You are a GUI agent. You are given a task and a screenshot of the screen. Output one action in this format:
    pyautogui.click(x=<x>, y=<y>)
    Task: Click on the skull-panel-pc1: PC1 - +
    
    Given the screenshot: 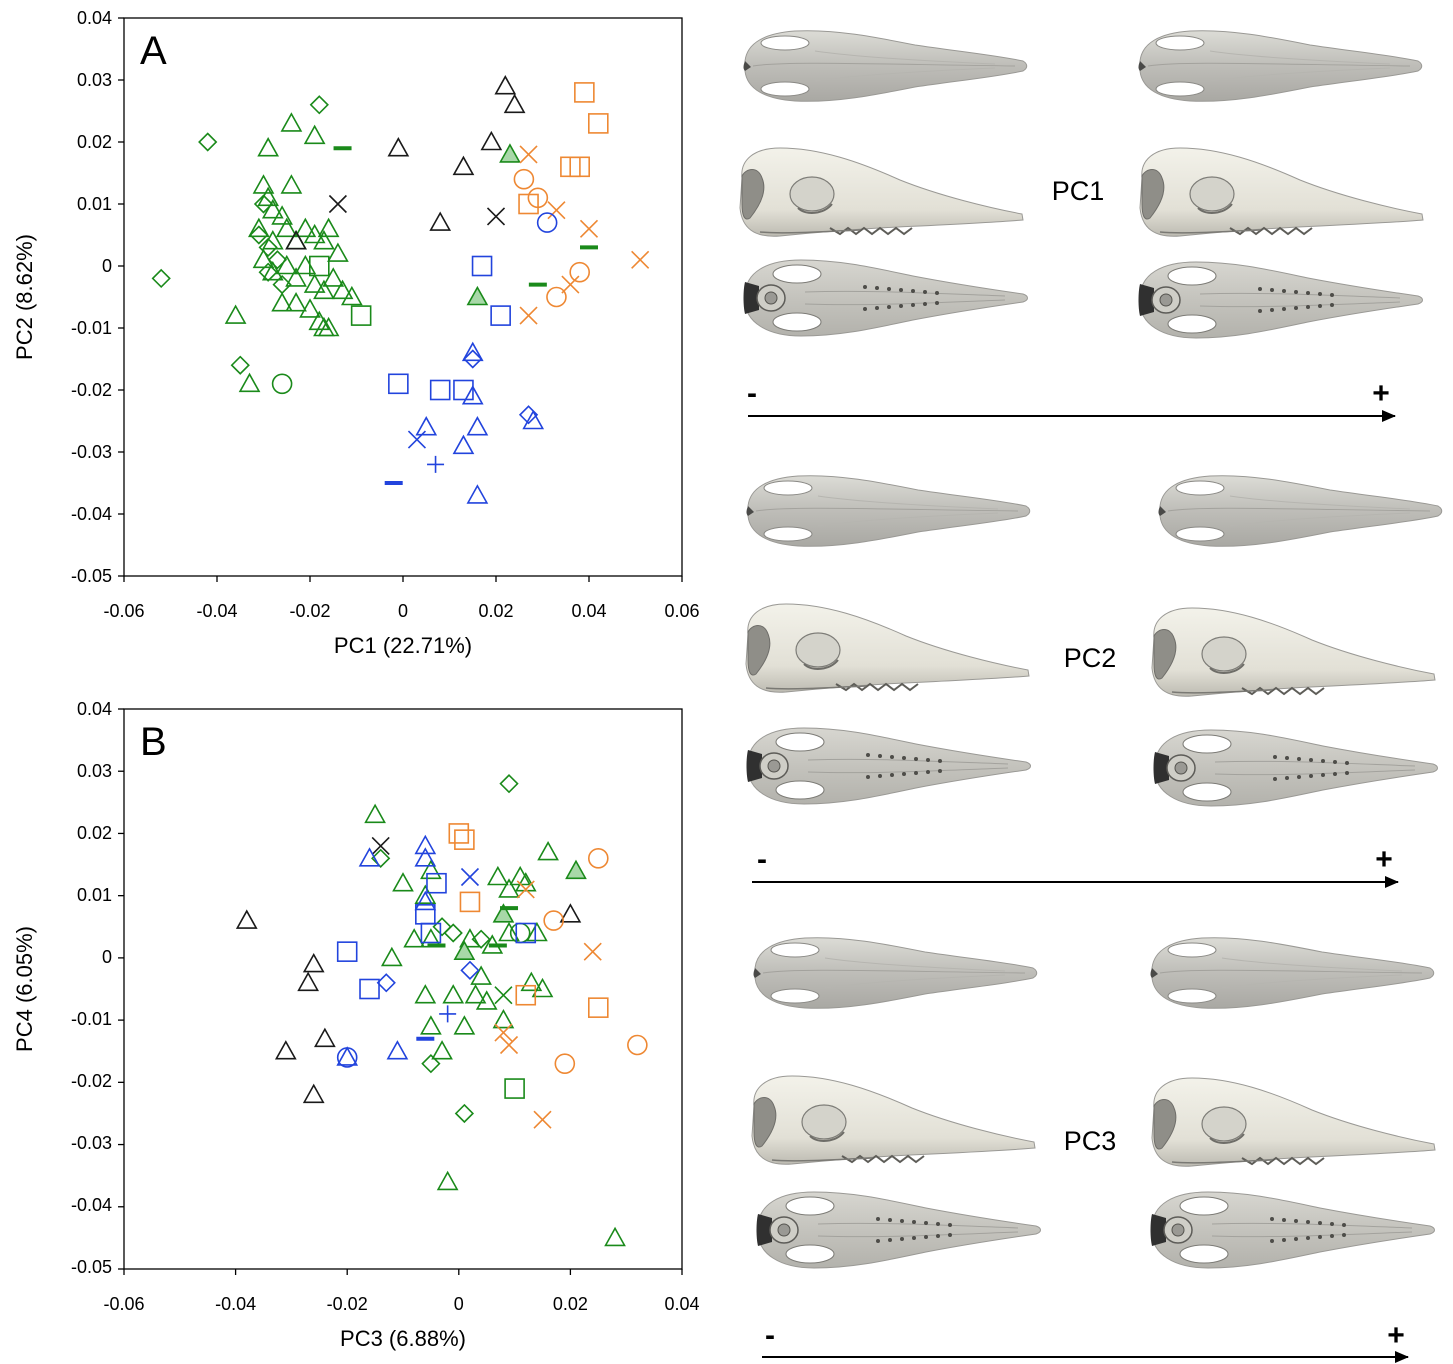 What is the action you would take?
    pyautogui.click(x=1081, y=226)
    